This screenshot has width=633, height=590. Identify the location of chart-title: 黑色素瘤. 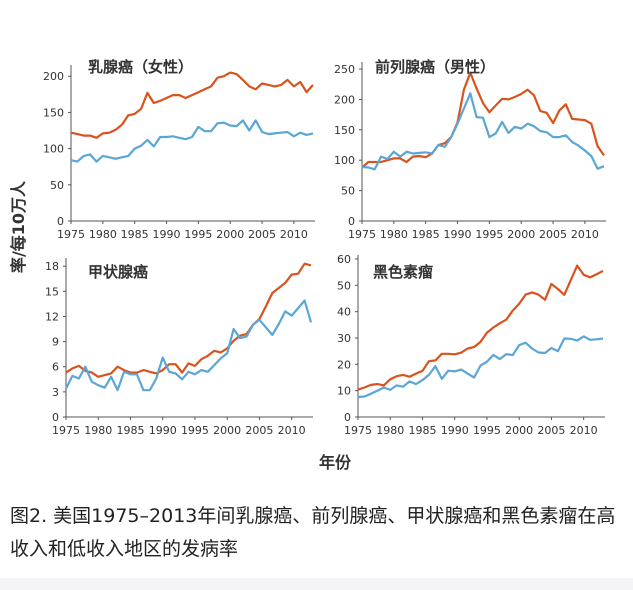
(403, 272).